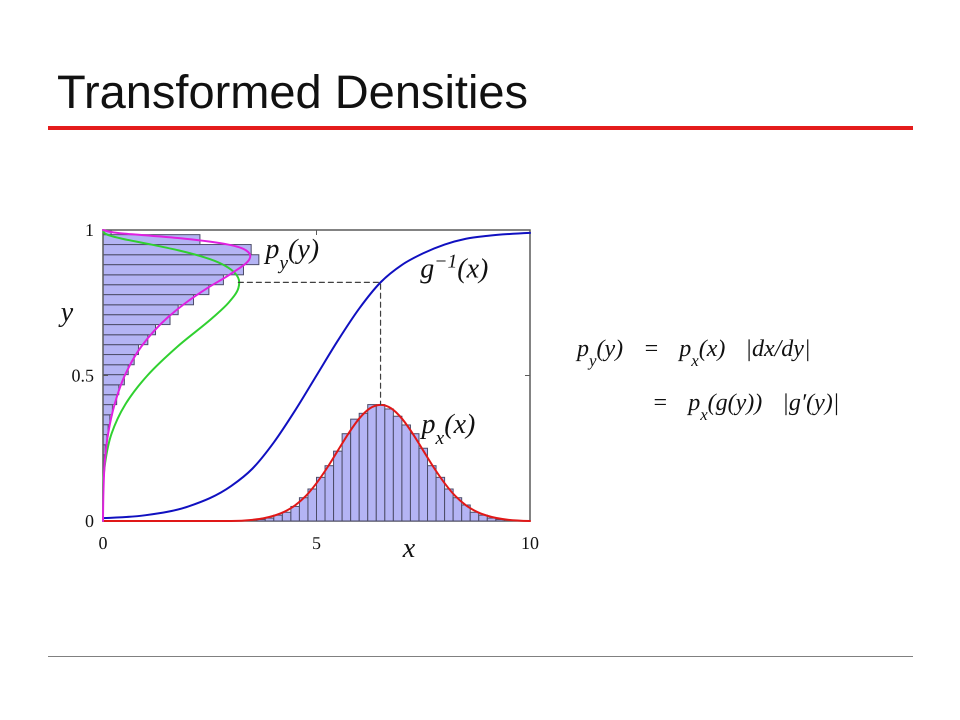 This screenshot has height=720, width=960. What do you see at coordinates (89, 230) in the screenshot?
I see `y-tick-label: 1` at bounding box center [89, 230].